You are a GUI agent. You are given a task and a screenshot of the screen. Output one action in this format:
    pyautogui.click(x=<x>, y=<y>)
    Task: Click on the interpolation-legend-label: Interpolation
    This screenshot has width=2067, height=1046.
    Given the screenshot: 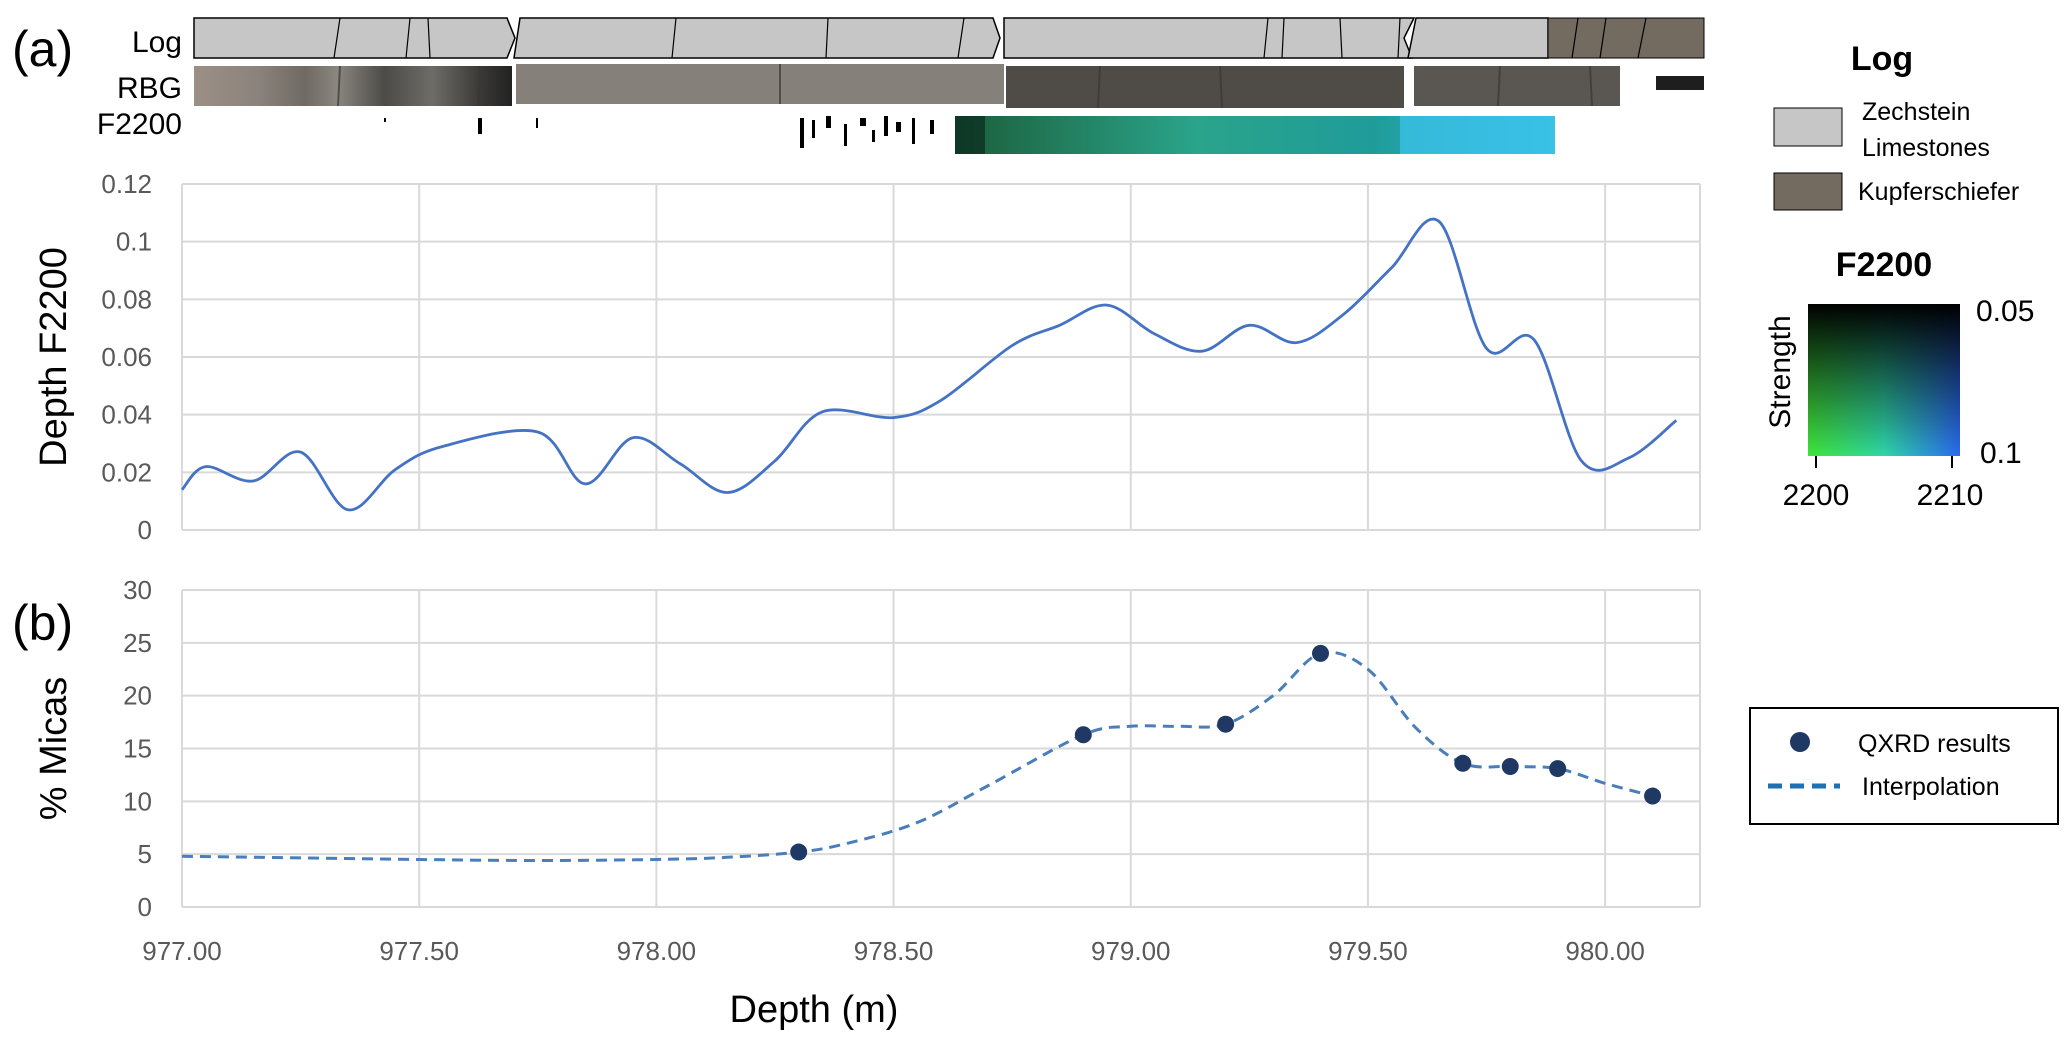 What is the action you would take?
    pyautogui.click(x=1931, y=787)
    